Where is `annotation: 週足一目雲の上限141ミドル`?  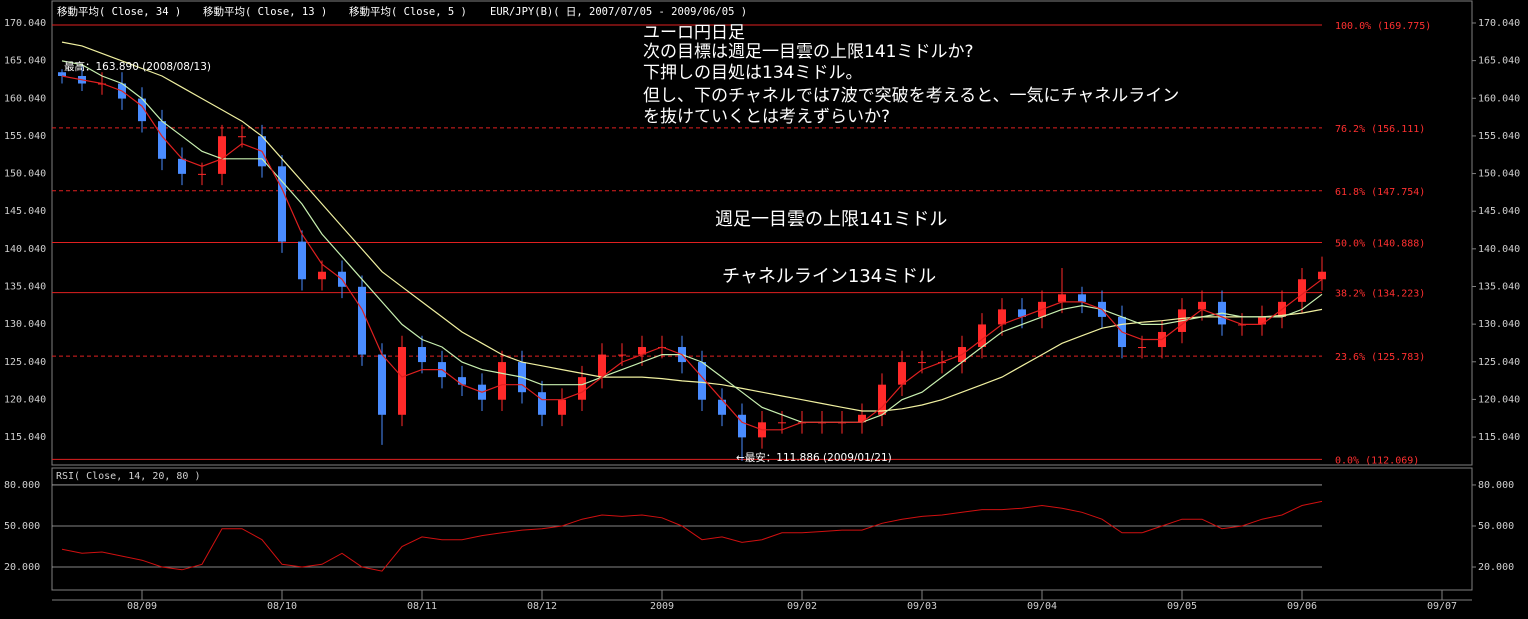 annotation: 週足一目雲の上限141ミドル is located at coordinates (831, 219).